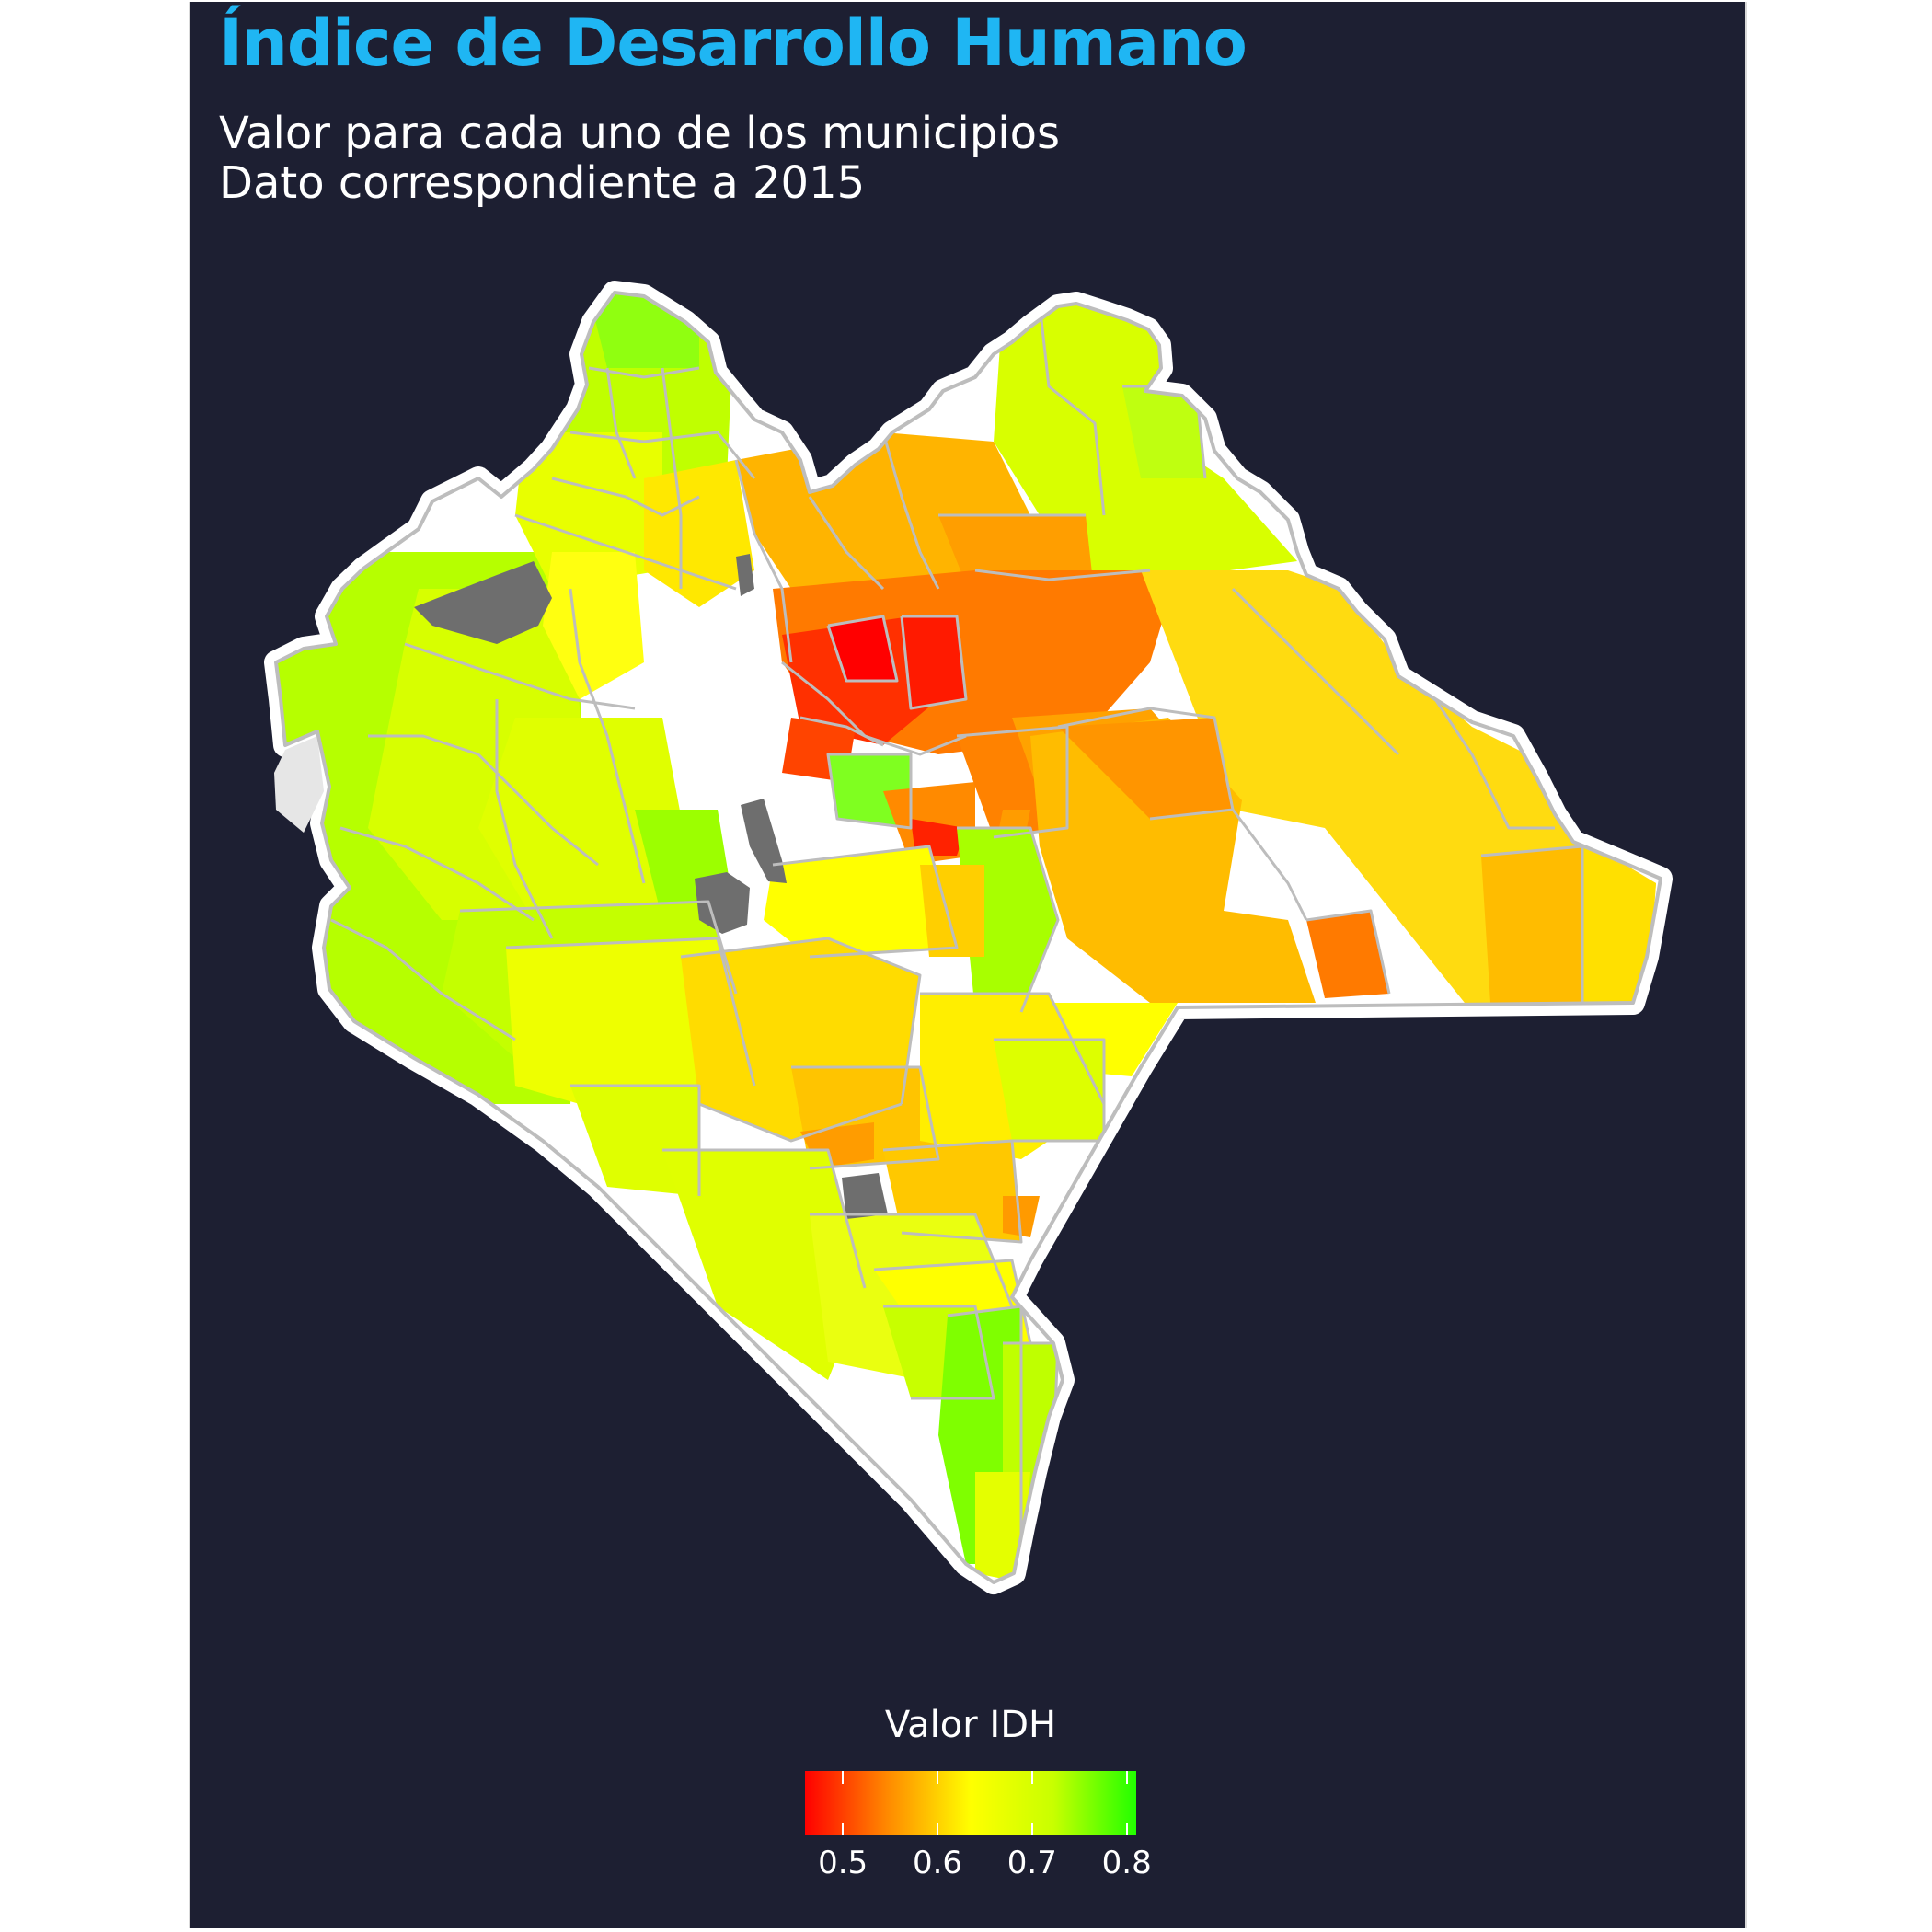 Image resolution: width=1932 pixels, height=1932 pixels. I want to click on region-central-yellow, so click(860, 901).